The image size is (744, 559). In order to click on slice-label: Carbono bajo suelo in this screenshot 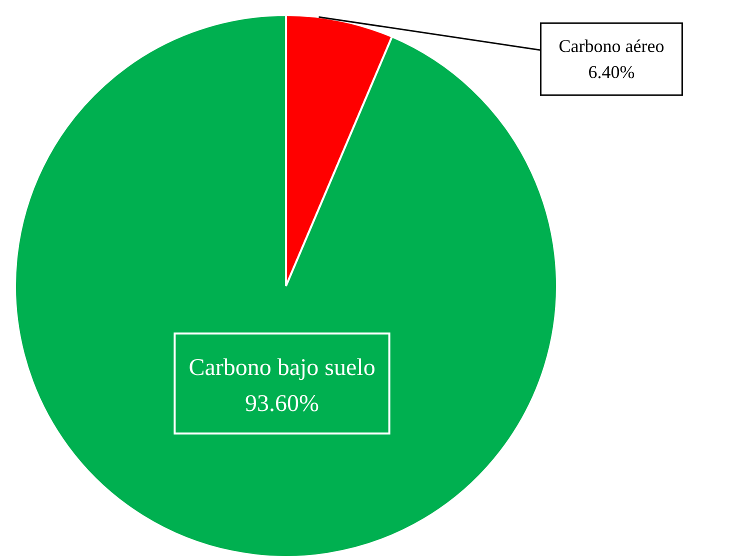, I will do `click(282, 367)`.